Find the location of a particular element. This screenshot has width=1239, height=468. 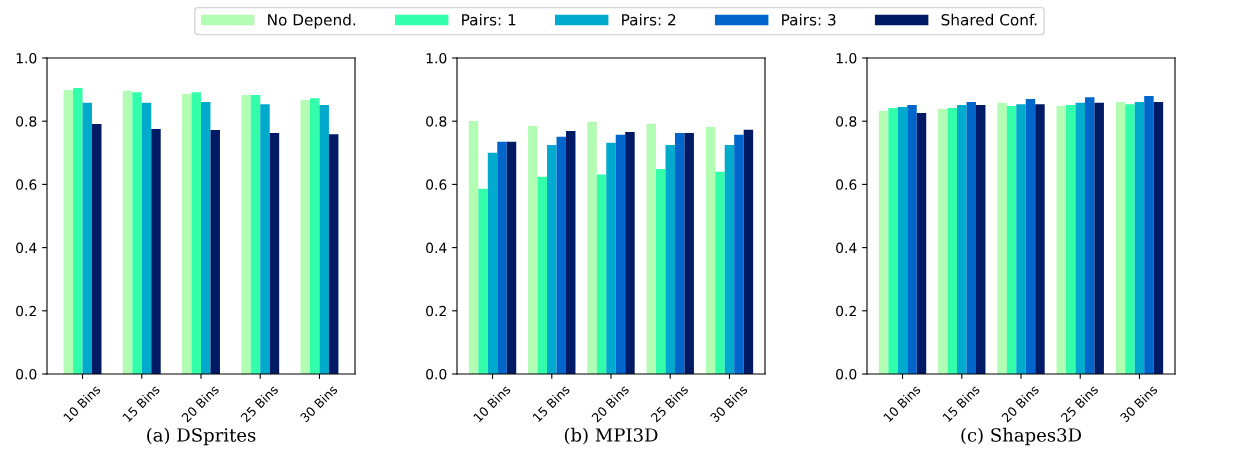

legend-label: Shared Conf. is located at coordinates (989, 19).